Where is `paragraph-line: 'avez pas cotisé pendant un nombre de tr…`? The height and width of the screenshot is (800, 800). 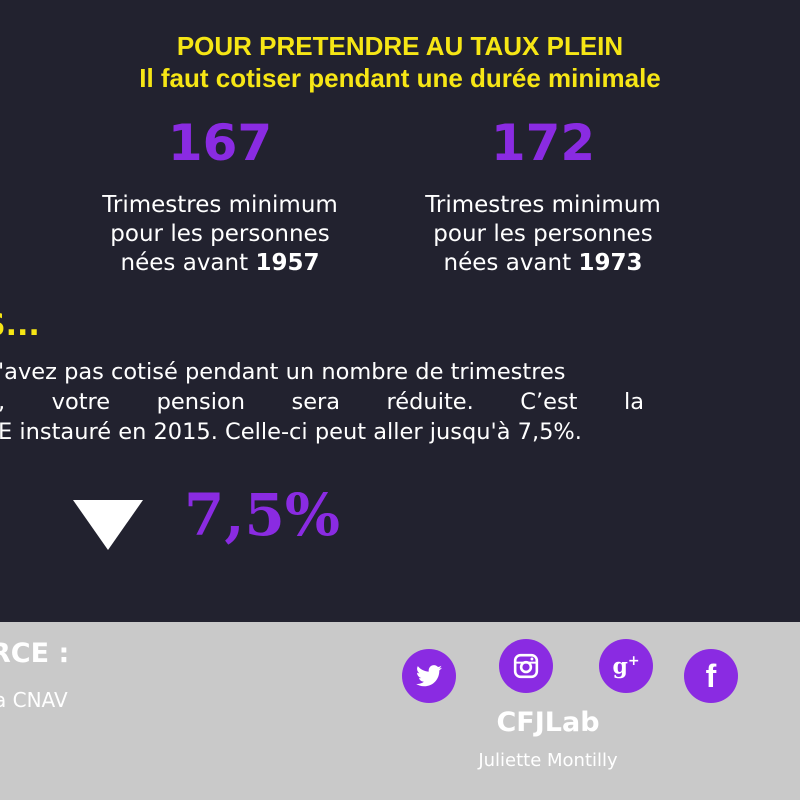
paragraph-line: 'avez pas cotisé pendant un nombre de tr… is located at coordinates (283, 372).